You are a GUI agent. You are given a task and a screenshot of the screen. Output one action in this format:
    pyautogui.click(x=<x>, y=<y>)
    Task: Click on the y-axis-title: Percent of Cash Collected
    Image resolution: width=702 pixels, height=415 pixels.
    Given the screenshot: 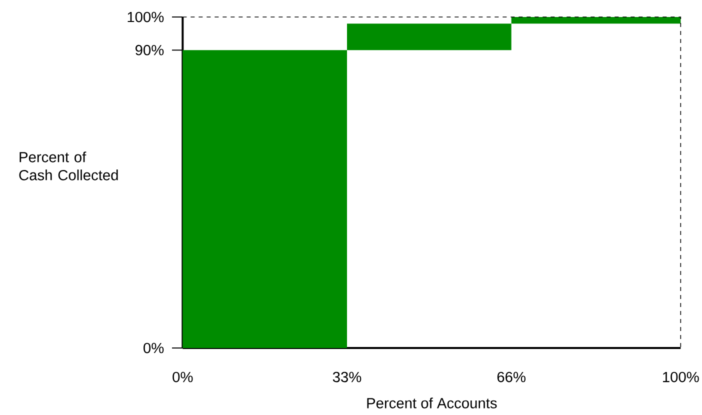 What is the action you would take?
    pyautogui.click(x=68, y=166)
    